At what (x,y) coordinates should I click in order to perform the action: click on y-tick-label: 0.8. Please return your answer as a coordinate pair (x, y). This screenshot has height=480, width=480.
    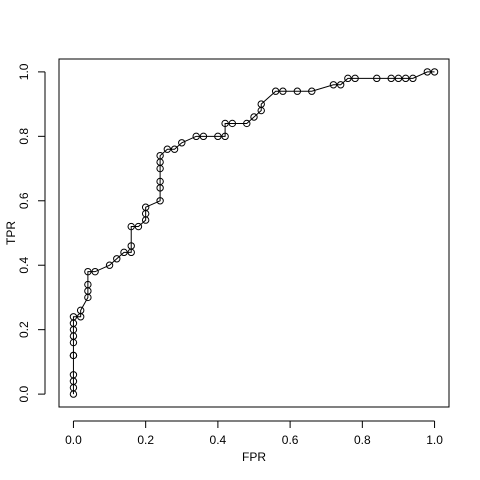
    Looking at the image, I should click on (24, 136).